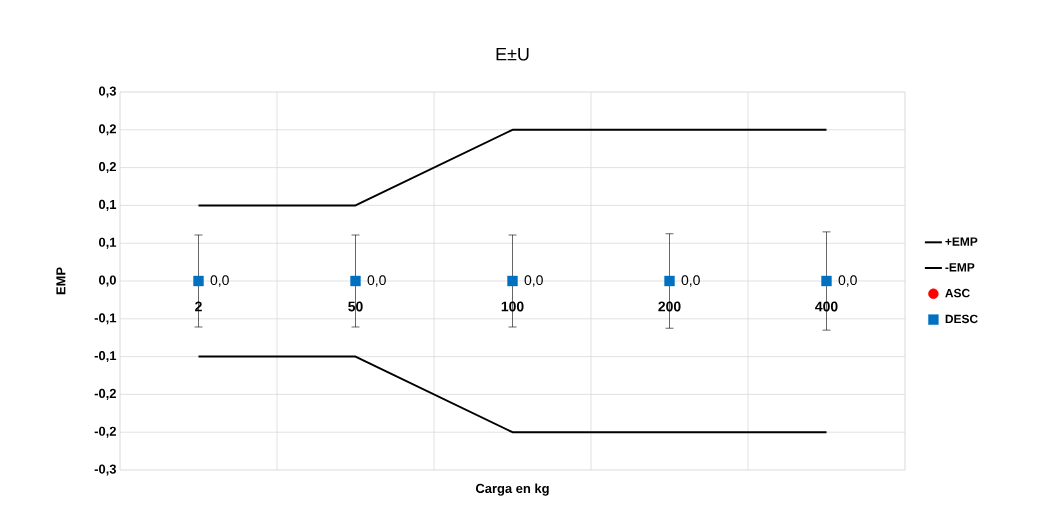 The height and width of the screenshot is (529, 1047). Describe the element at coordinates (105, 470) in the screenshot. I see `y-tick-label: -0,3` at that location.